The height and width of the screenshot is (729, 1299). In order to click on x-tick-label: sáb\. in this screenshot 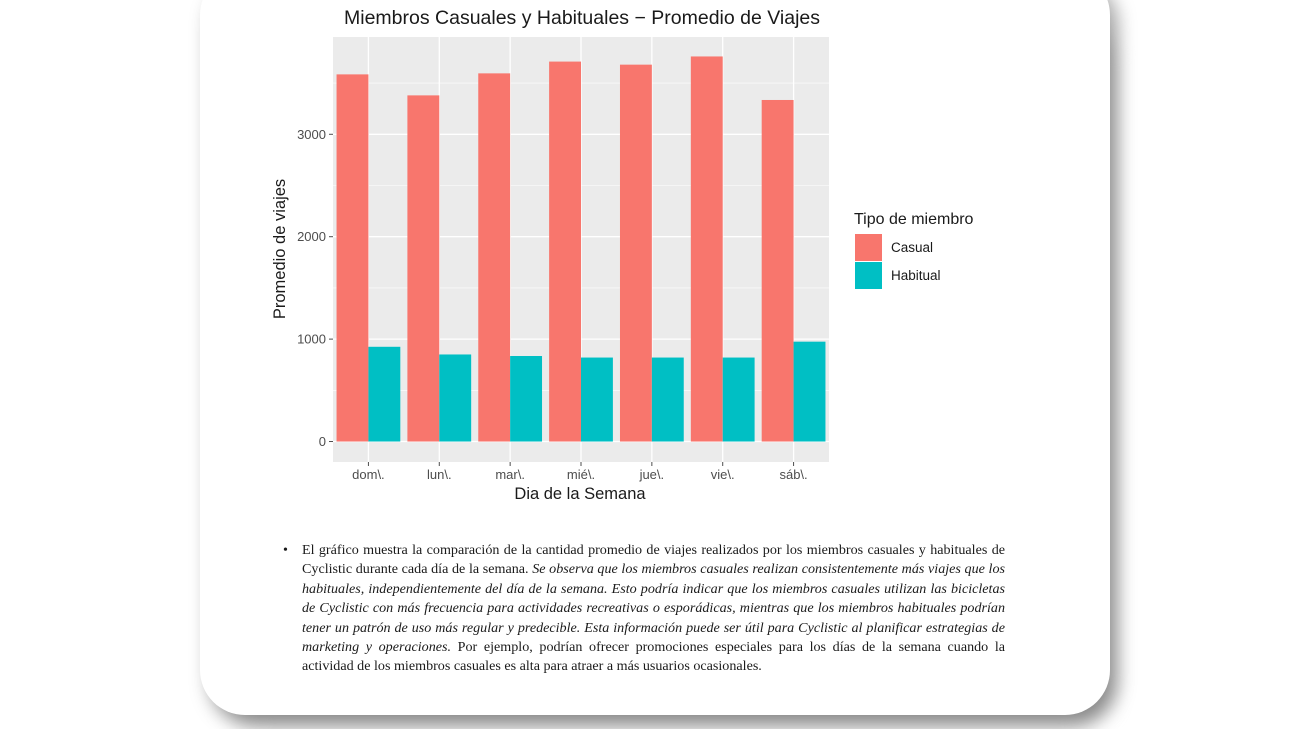, I will do `click(793, 474)`.